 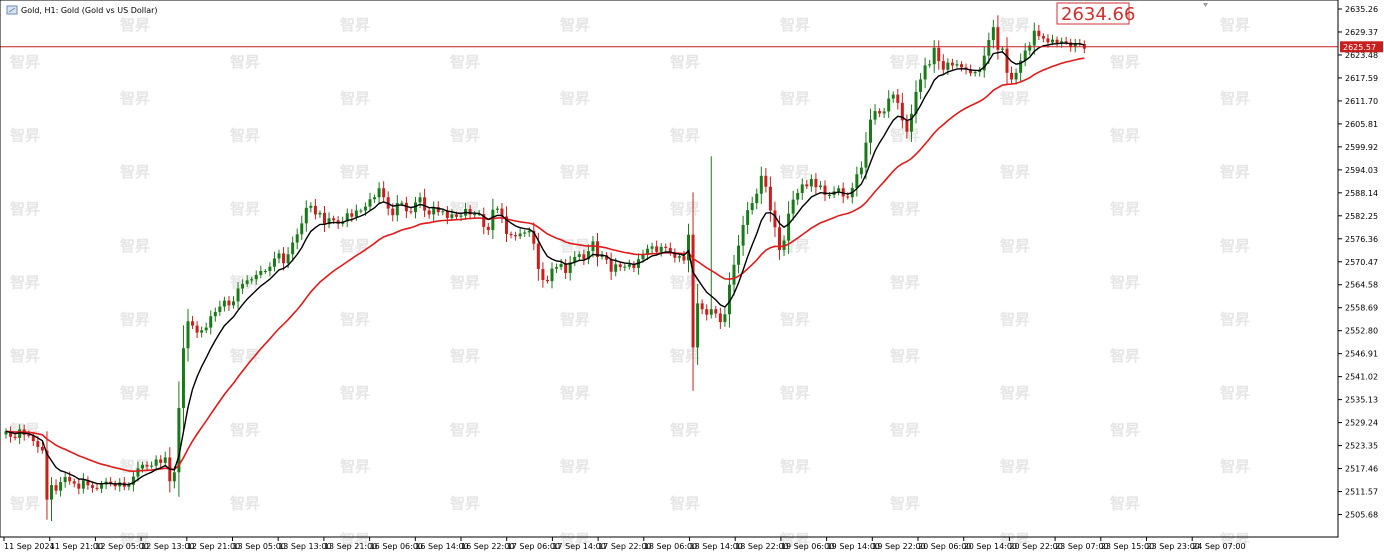 What do you see at coordinates (1361, 55) in the screenshot?
I see `y-tick-label: 2623.48` at bounding box center [1361, 55].